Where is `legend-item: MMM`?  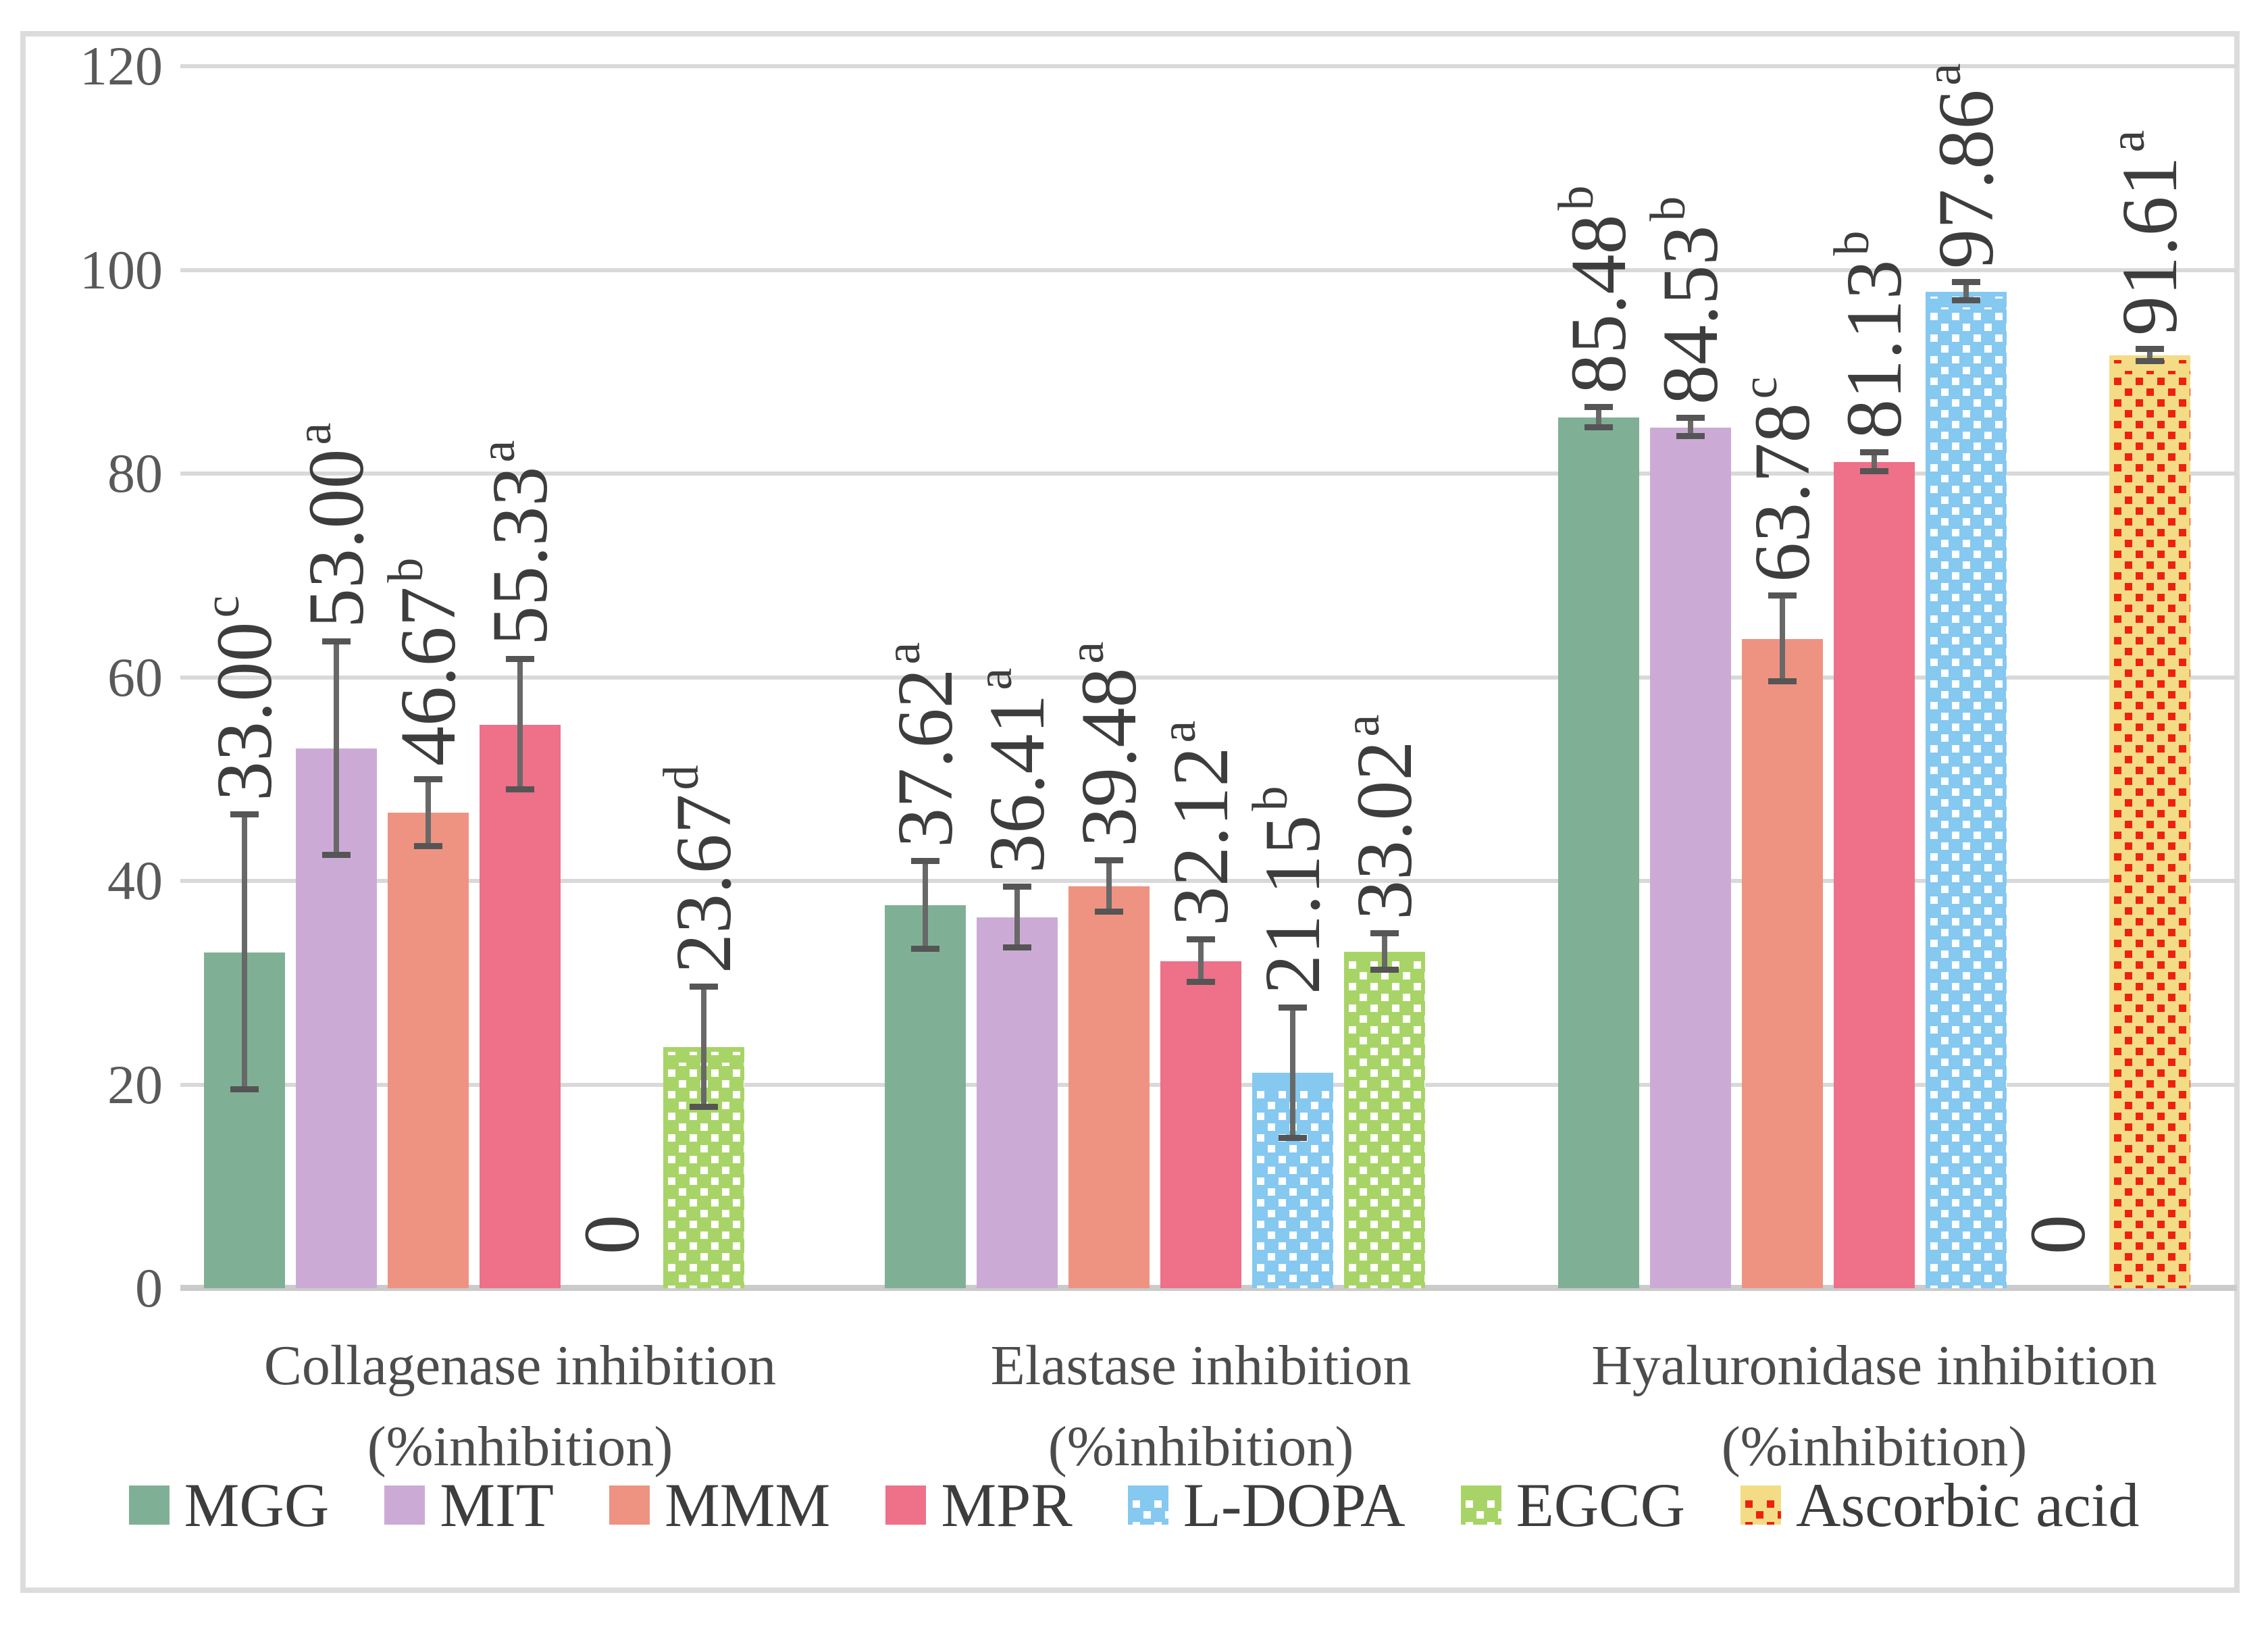
legend-item: MMM is located at coordinates (719, 1505).